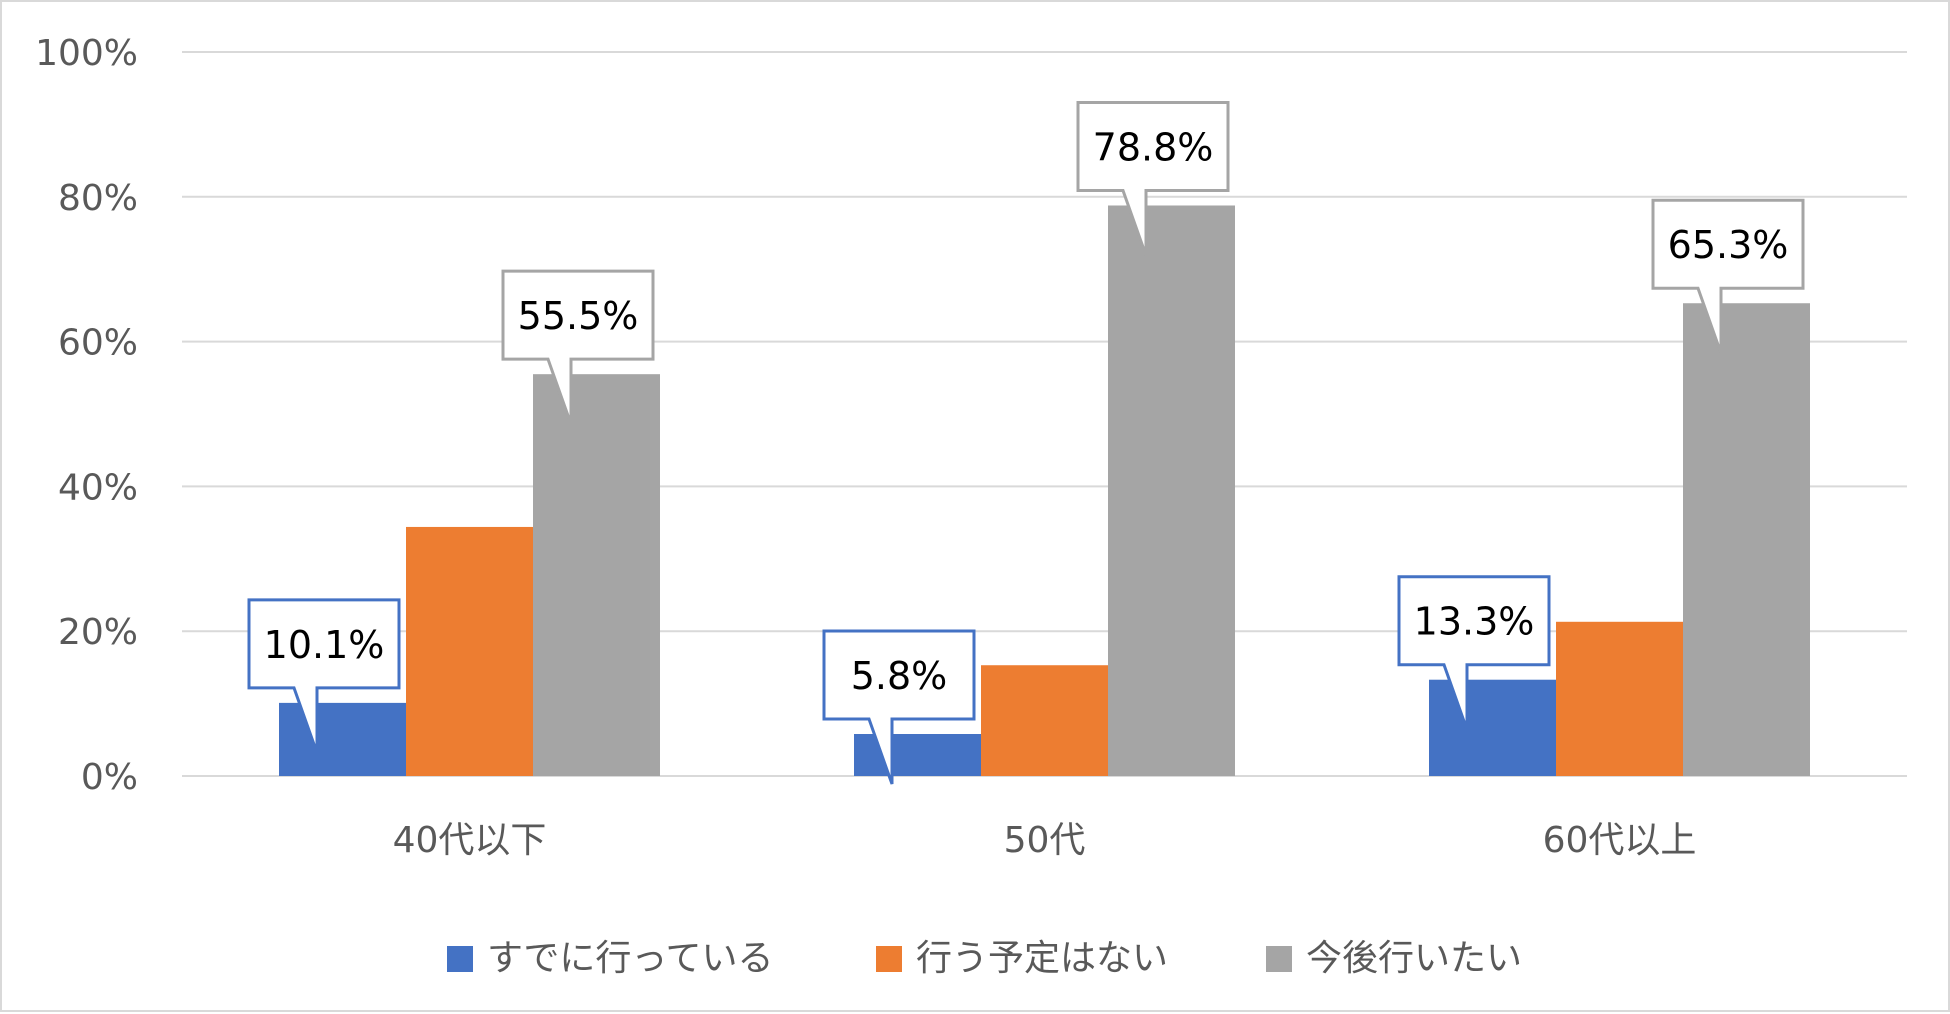  I want to click on legend-label: 行う予定はない, so click(1042, 958).